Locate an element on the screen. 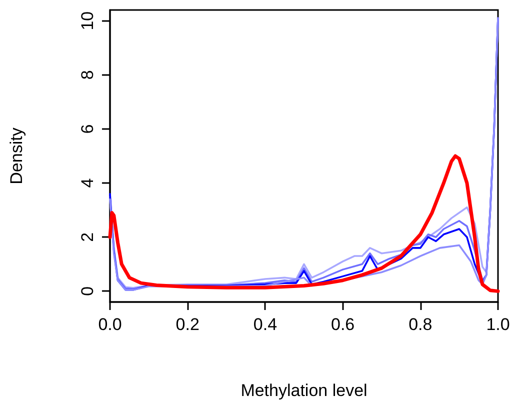 The image size is (514, 404). x-tick-label: 0.8 is located at coordinates (420, 324).